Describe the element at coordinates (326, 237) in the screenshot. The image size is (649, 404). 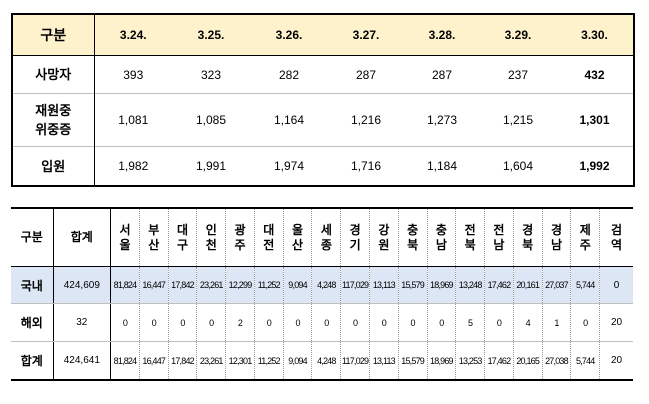
I see `header-cell: 세종` at that location.